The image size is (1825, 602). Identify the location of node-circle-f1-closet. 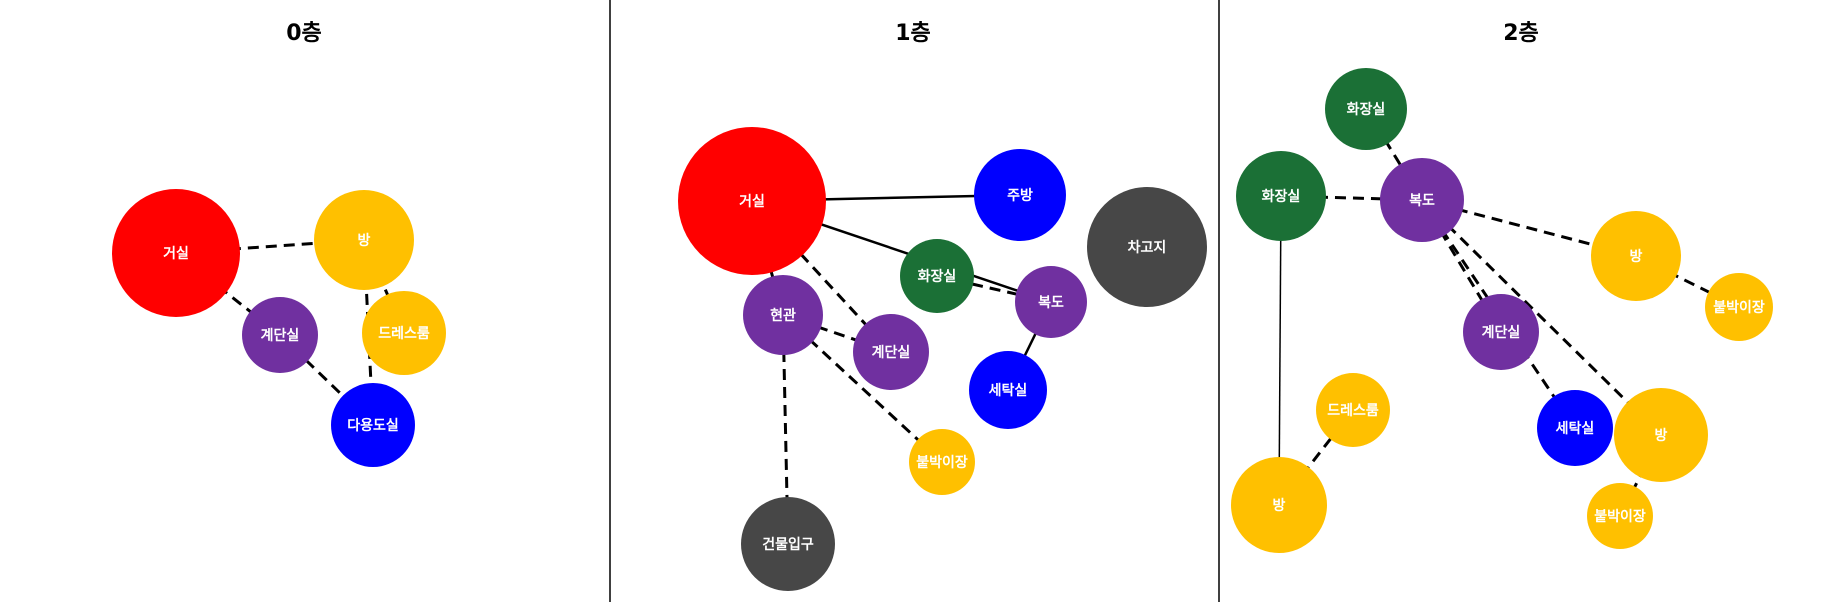
(942, 462).